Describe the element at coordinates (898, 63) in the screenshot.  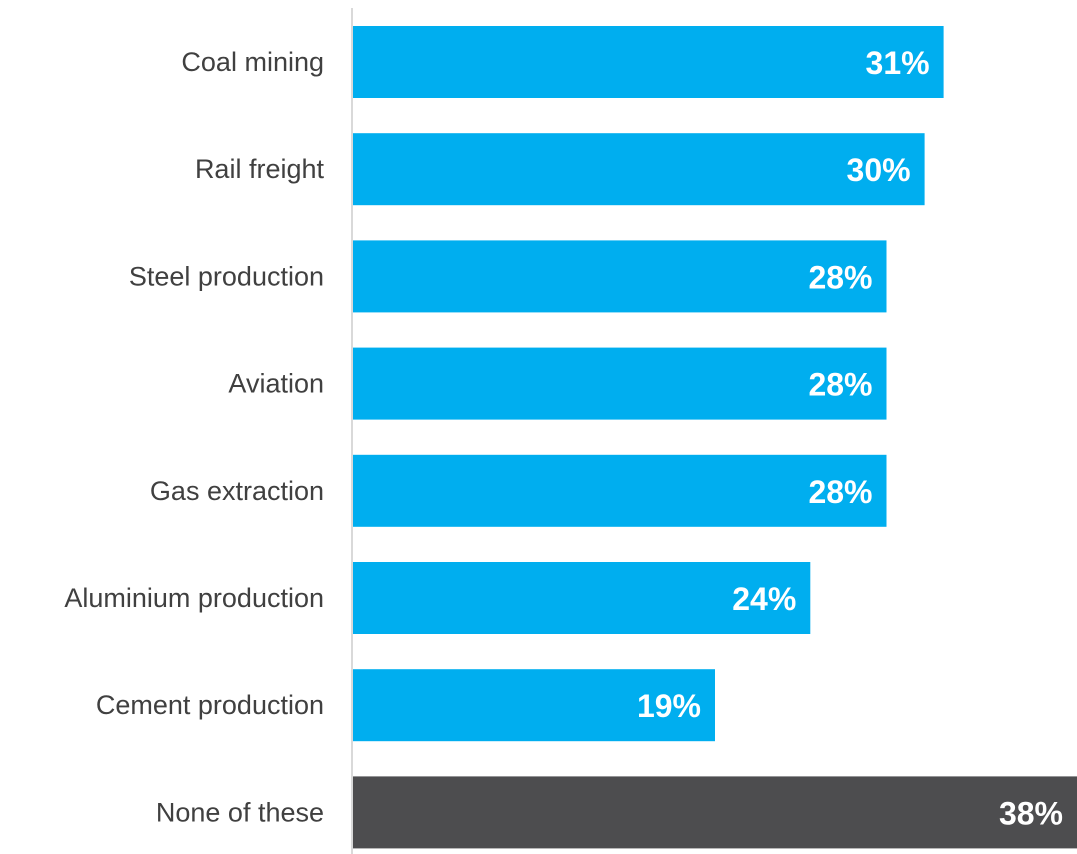
I see `value-label-coal-mining: 31%` at that location.